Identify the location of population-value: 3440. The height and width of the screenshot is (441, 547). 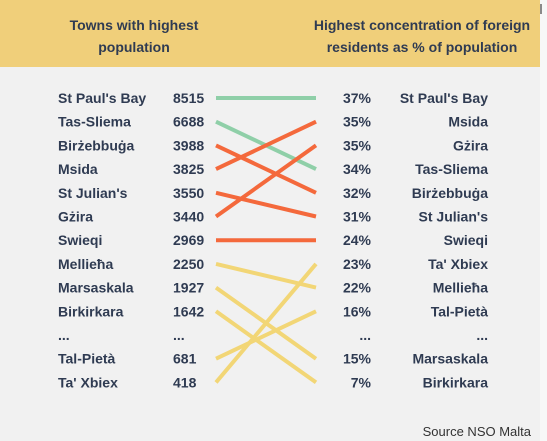
(188, 217).